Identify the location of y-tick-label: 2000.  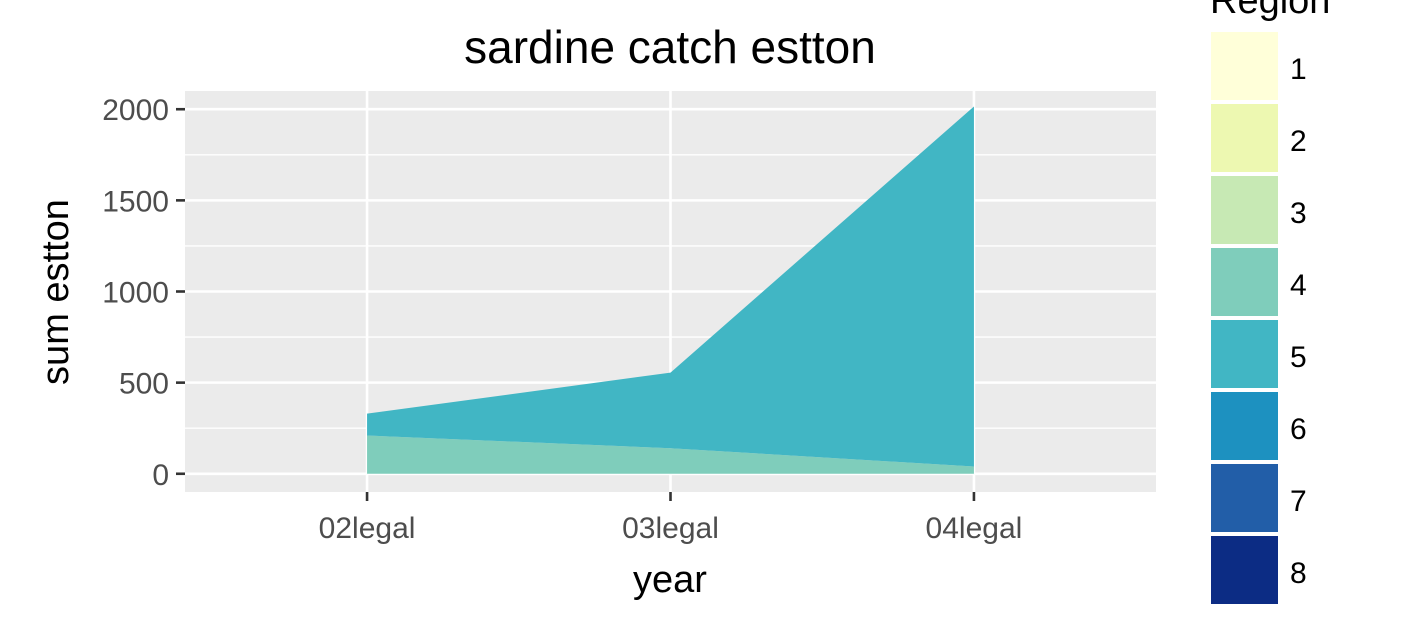
(135, 110).